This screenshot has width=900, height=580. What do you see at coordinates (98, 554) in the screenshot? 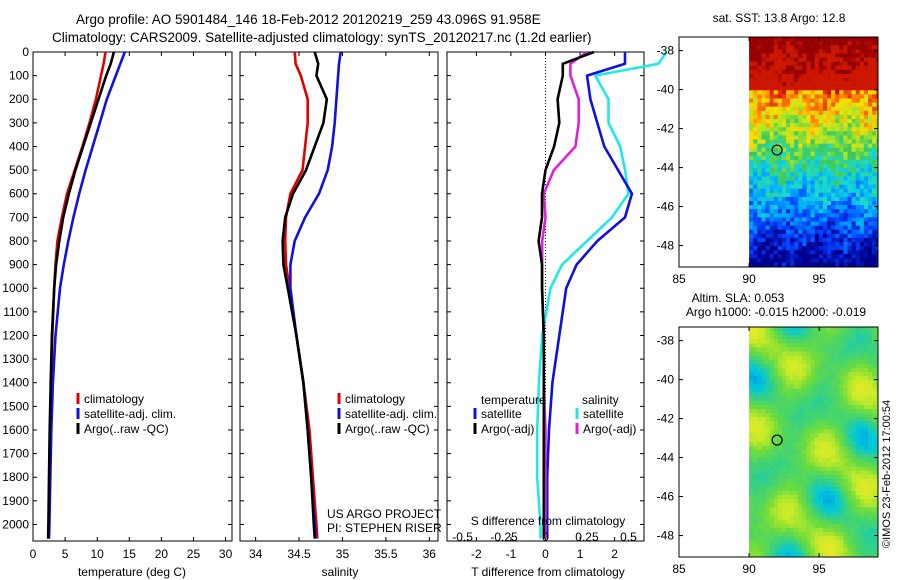
I see `x-tick-label: 10` at bounding box center [98, 554].